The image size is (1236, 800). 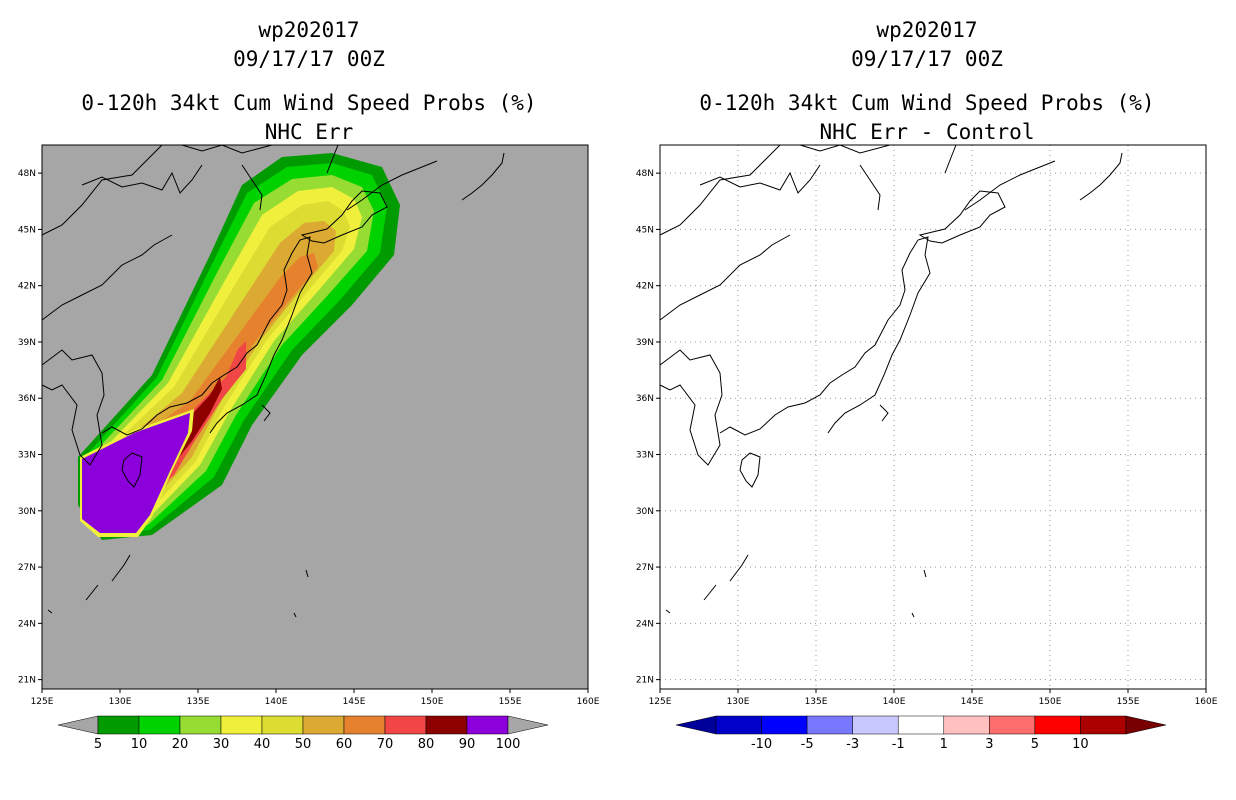 I want to click on right-storm-id: wp202017, so click(x=927, y=30).